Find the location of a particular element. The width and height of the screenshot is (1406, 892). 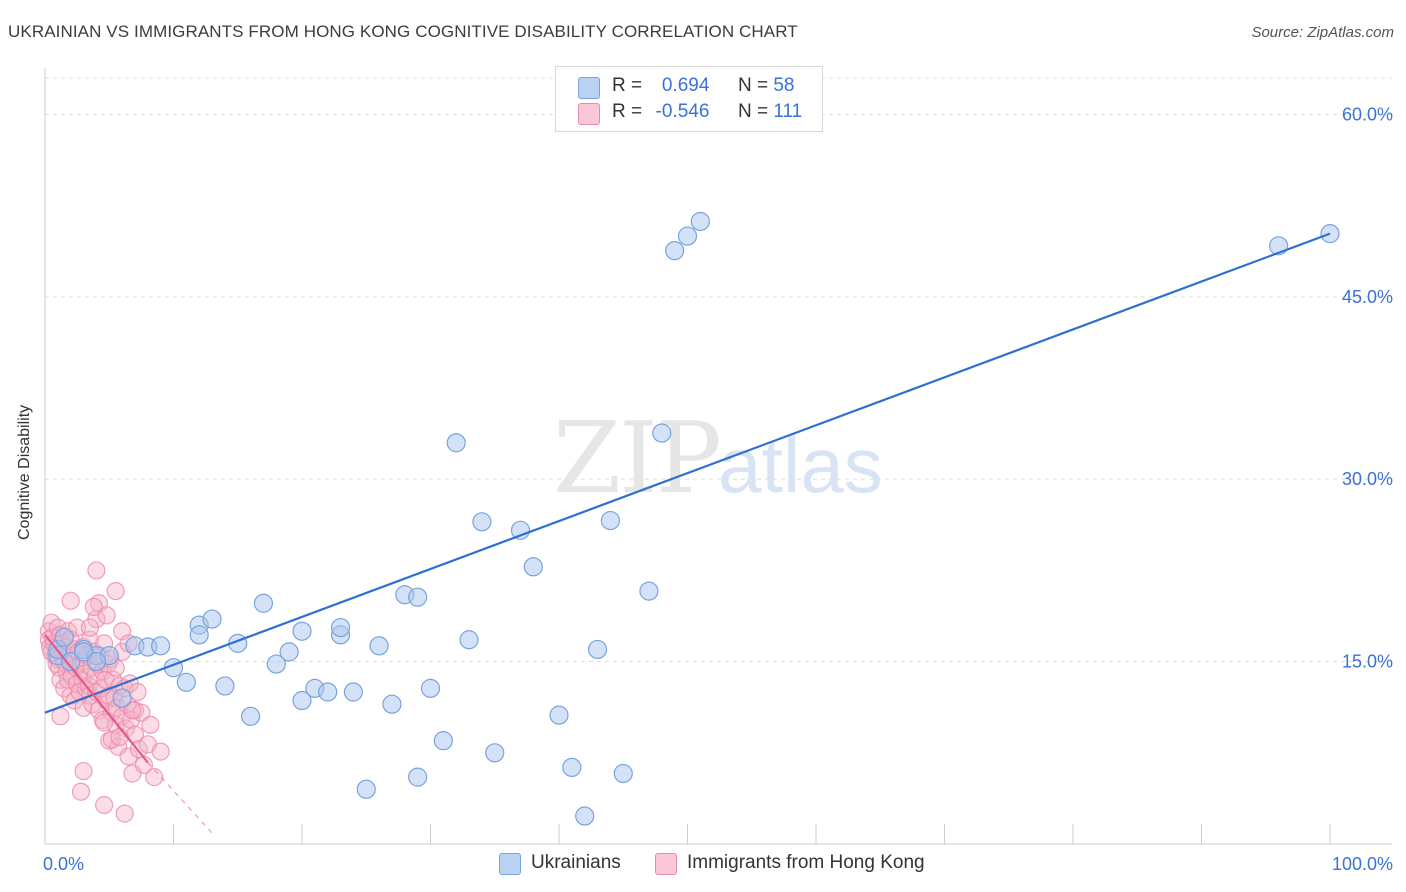

legend-label: Ukrainians is located at coordinates (576, 862).